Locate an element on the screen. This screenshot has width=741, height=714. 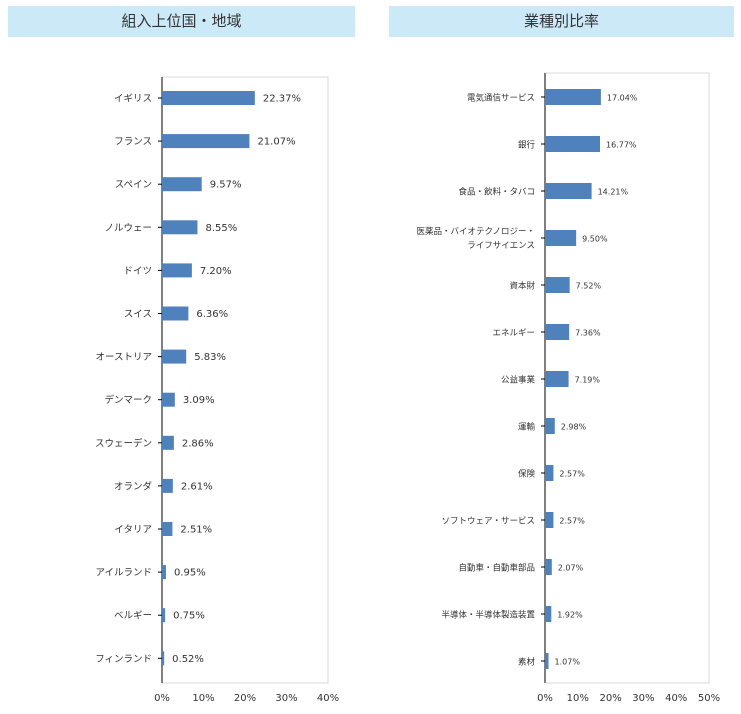
sector-category-label: 素材 is located at coordinates (527, 662).